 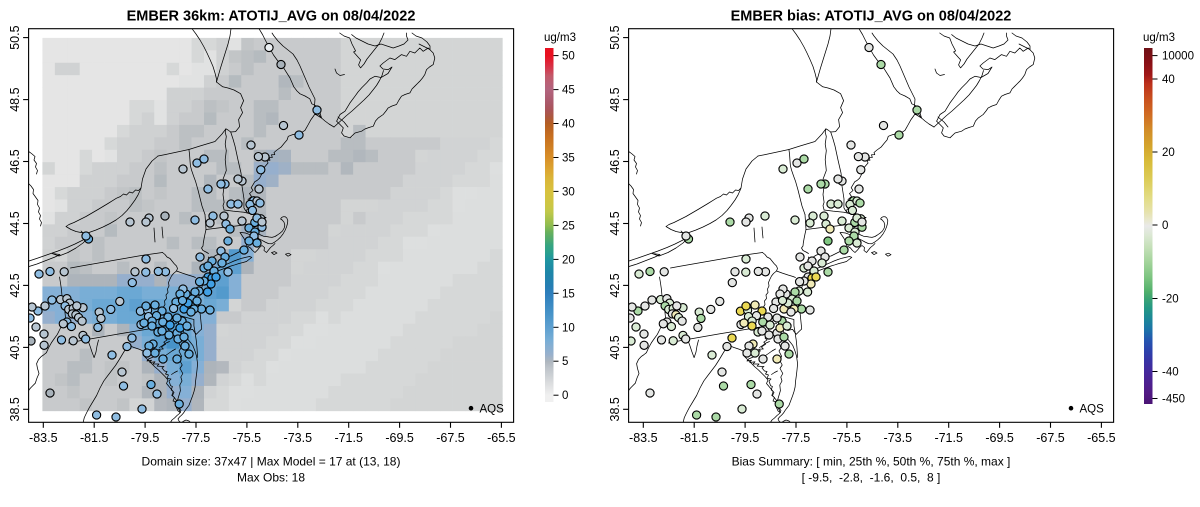 I want to click on svg-text: 35, so click(x=568, y=159).